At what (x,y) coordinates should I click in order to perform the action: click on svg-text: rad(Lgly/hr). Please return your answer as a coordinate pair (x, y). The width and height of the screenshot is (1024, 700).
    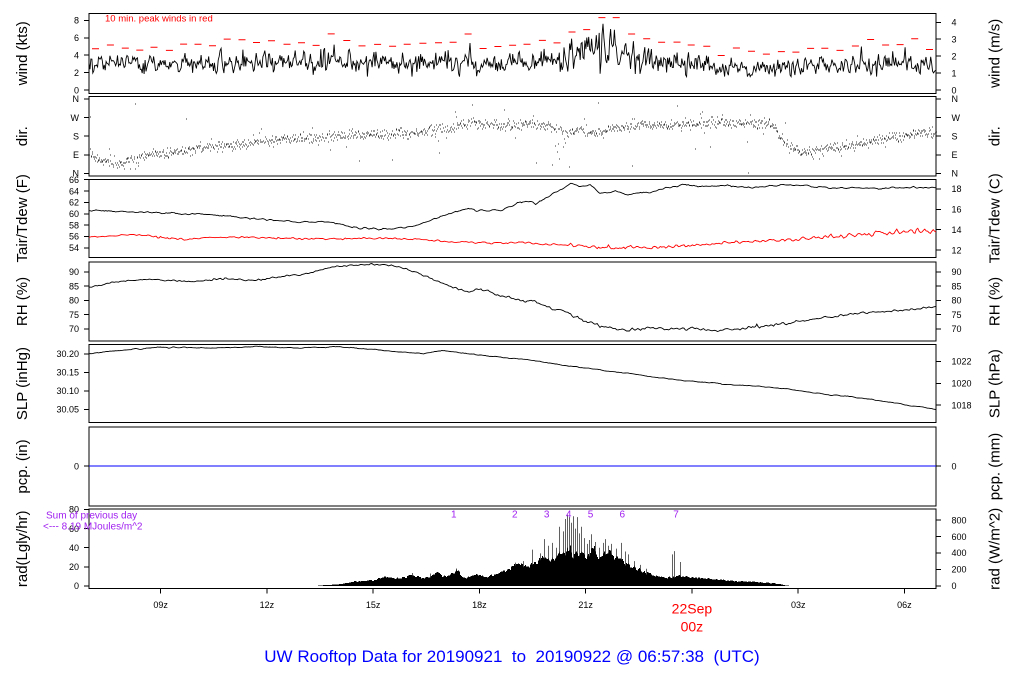
    Looking at the image, I should click on (22, 548).